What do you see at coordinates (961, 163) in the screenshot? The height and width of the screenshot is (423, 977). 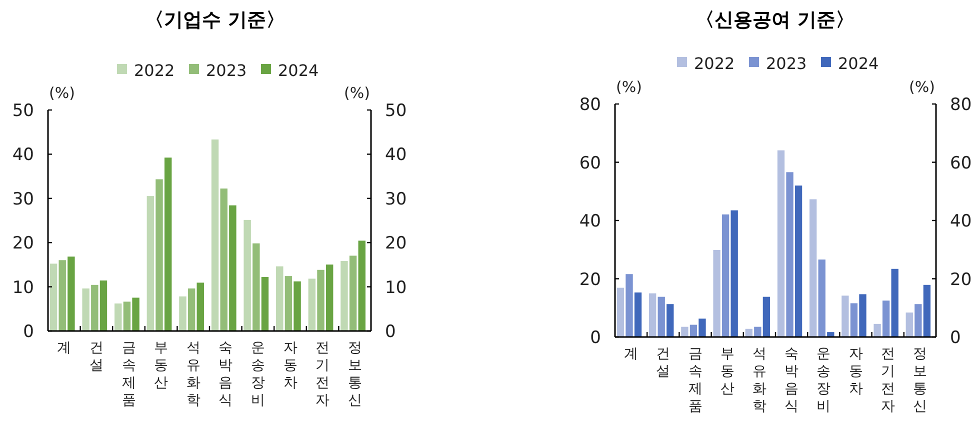 I see `y2-tick-label: 60` at bounding box center [961, 163].